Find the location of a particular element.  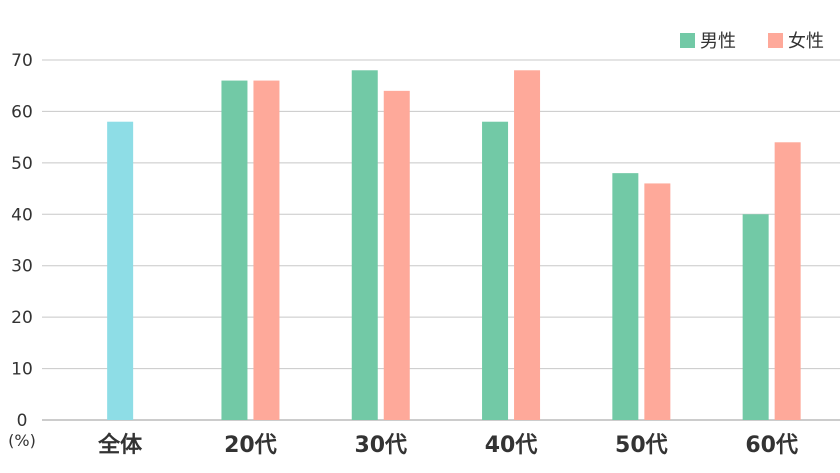

x-tick-label: 40代 is located at coordinates (511, 445).